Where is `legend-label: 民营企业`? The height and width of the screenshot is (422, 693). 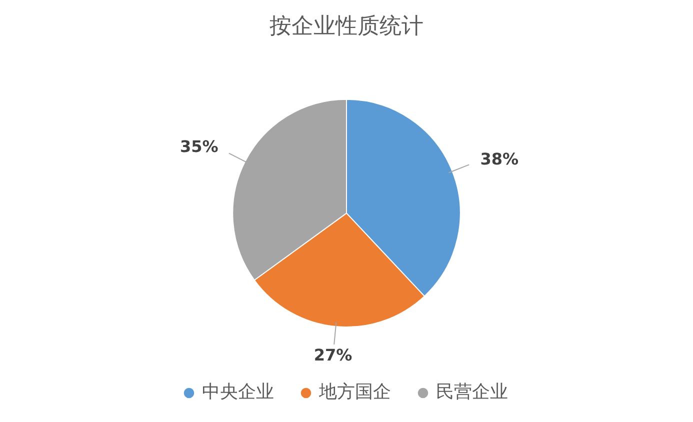 legend-label: 民营企业 is located at coordinates (472, 392).